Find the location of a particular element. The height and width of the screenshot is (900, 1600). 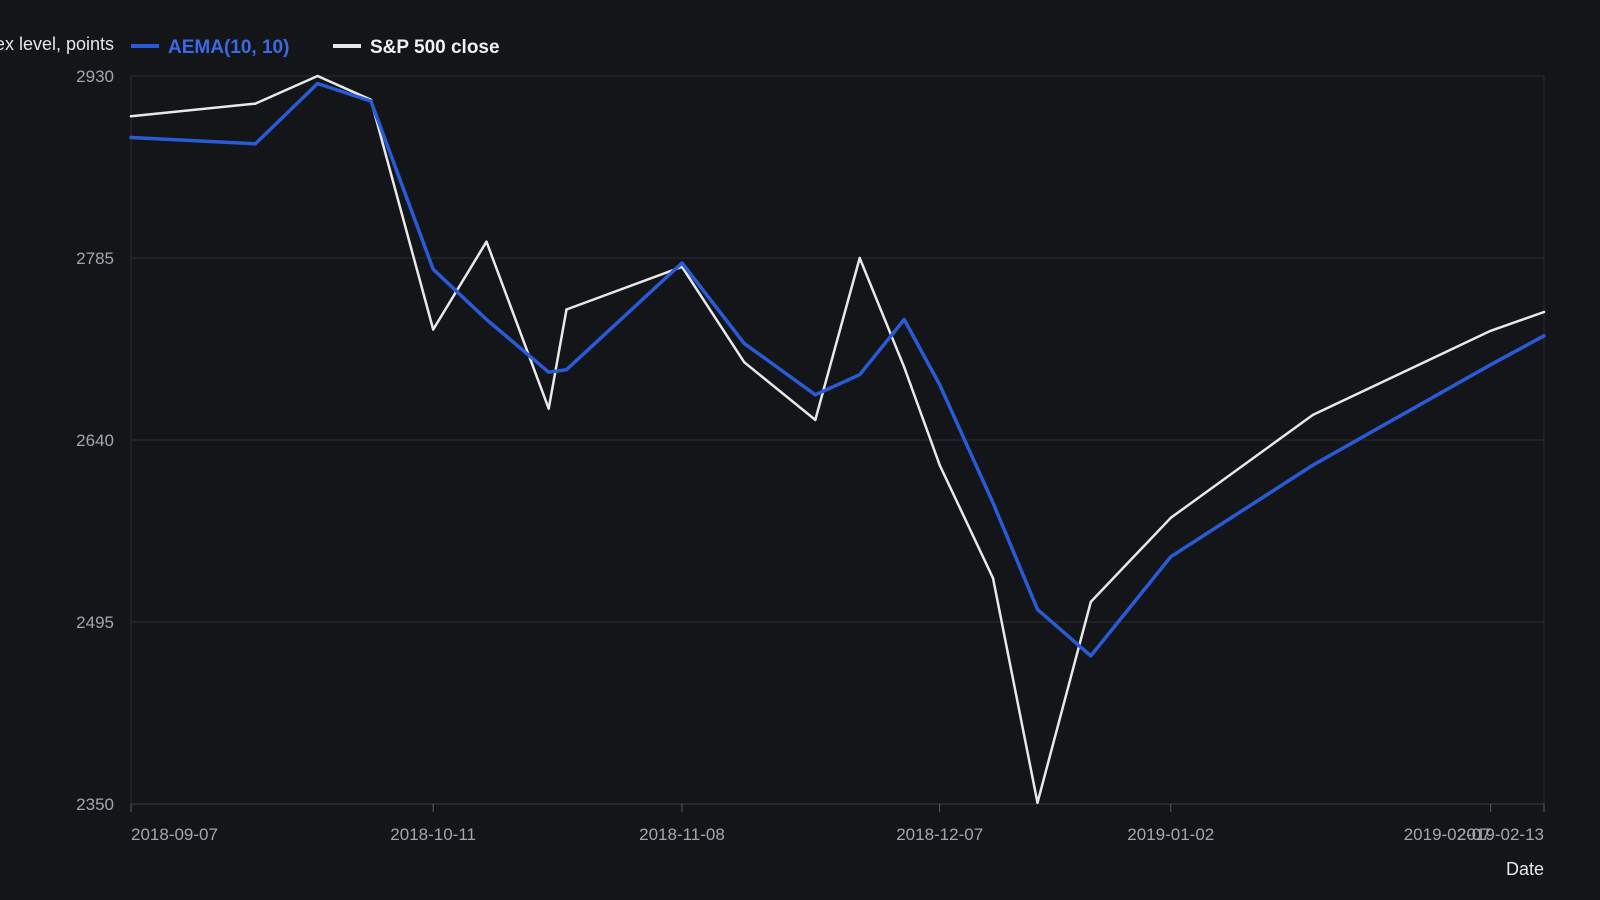

x-tick-label: 2018-10-11 is located at coordinates (433, 834).